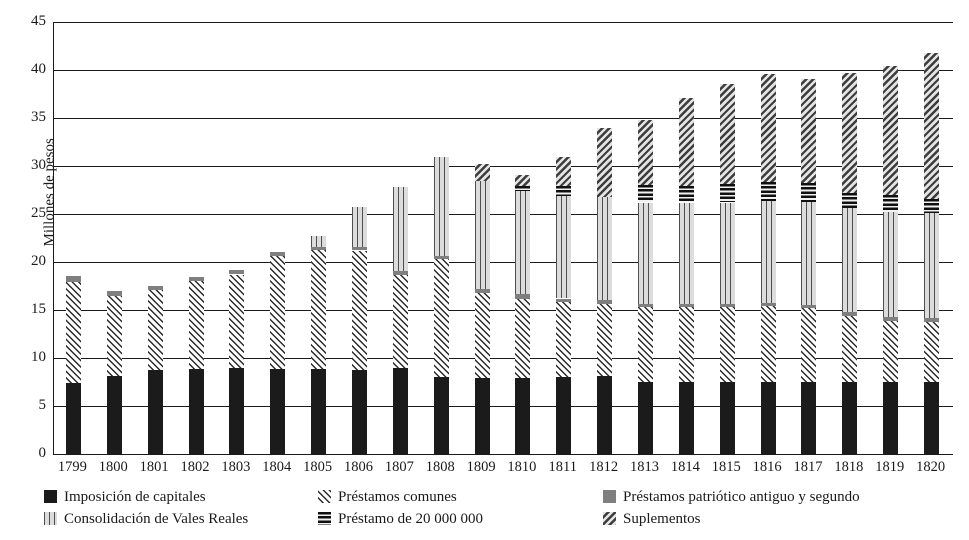 The image size is (969, 540). Describe the element at coordinates (156, 519) in the screenshot. I see `legend-label: Consolidación de Vales Reales` at that location.